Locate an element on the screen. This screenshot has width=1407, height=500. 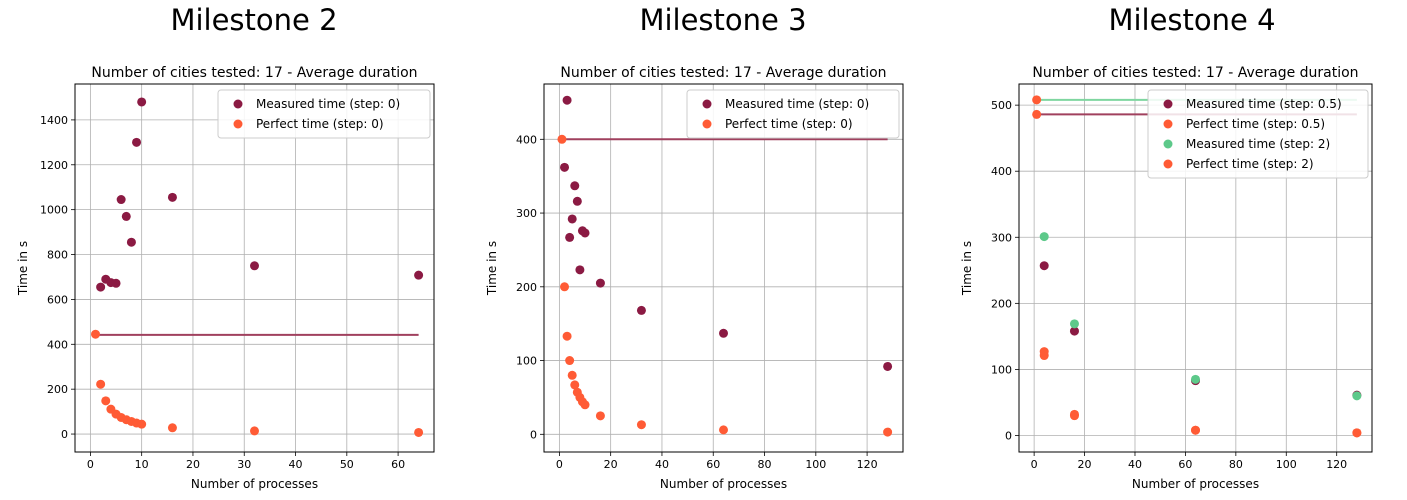
x-tick-label: 10 is located at coordinates (142, 464).